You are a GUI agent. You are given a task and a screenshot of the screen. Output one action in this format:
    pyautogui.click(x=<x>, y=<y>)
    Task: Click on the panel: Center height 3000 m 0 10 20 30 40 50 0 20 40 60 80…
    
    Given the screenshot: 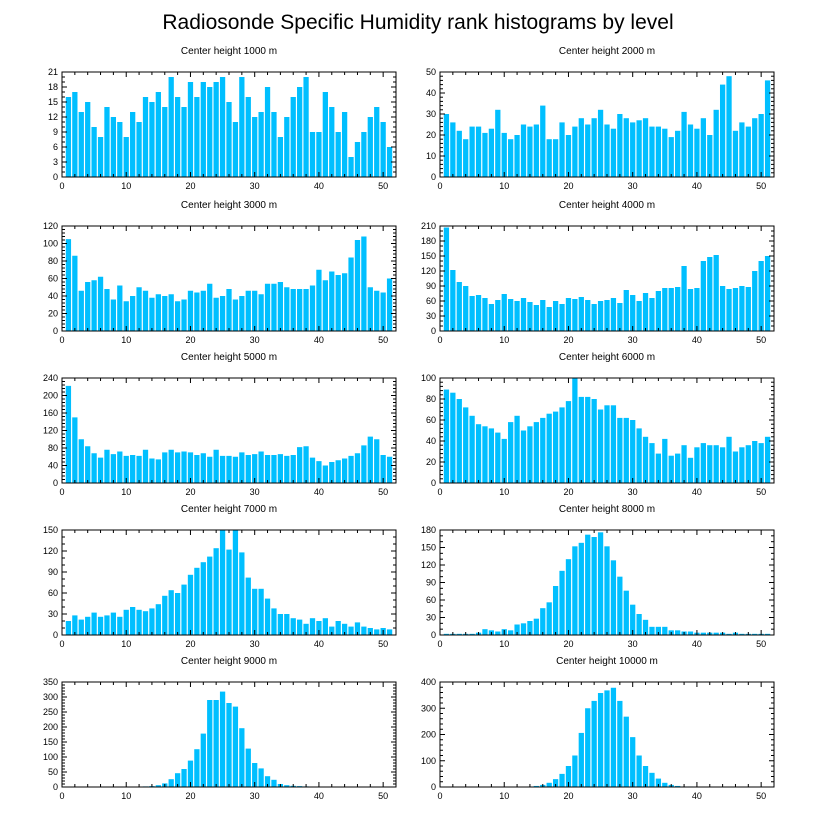 What is the action you would take?
    pyautogui.click(x=220, y=272)
    